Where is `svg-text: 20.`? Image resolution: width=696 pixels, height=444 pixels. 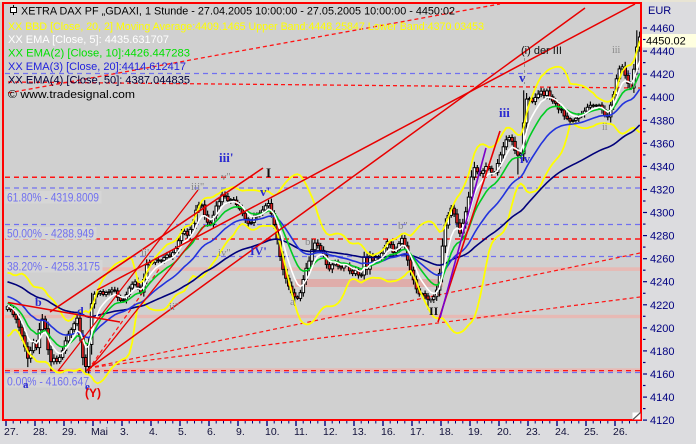
svg-text: 20. is located at coordinates (504, 432).